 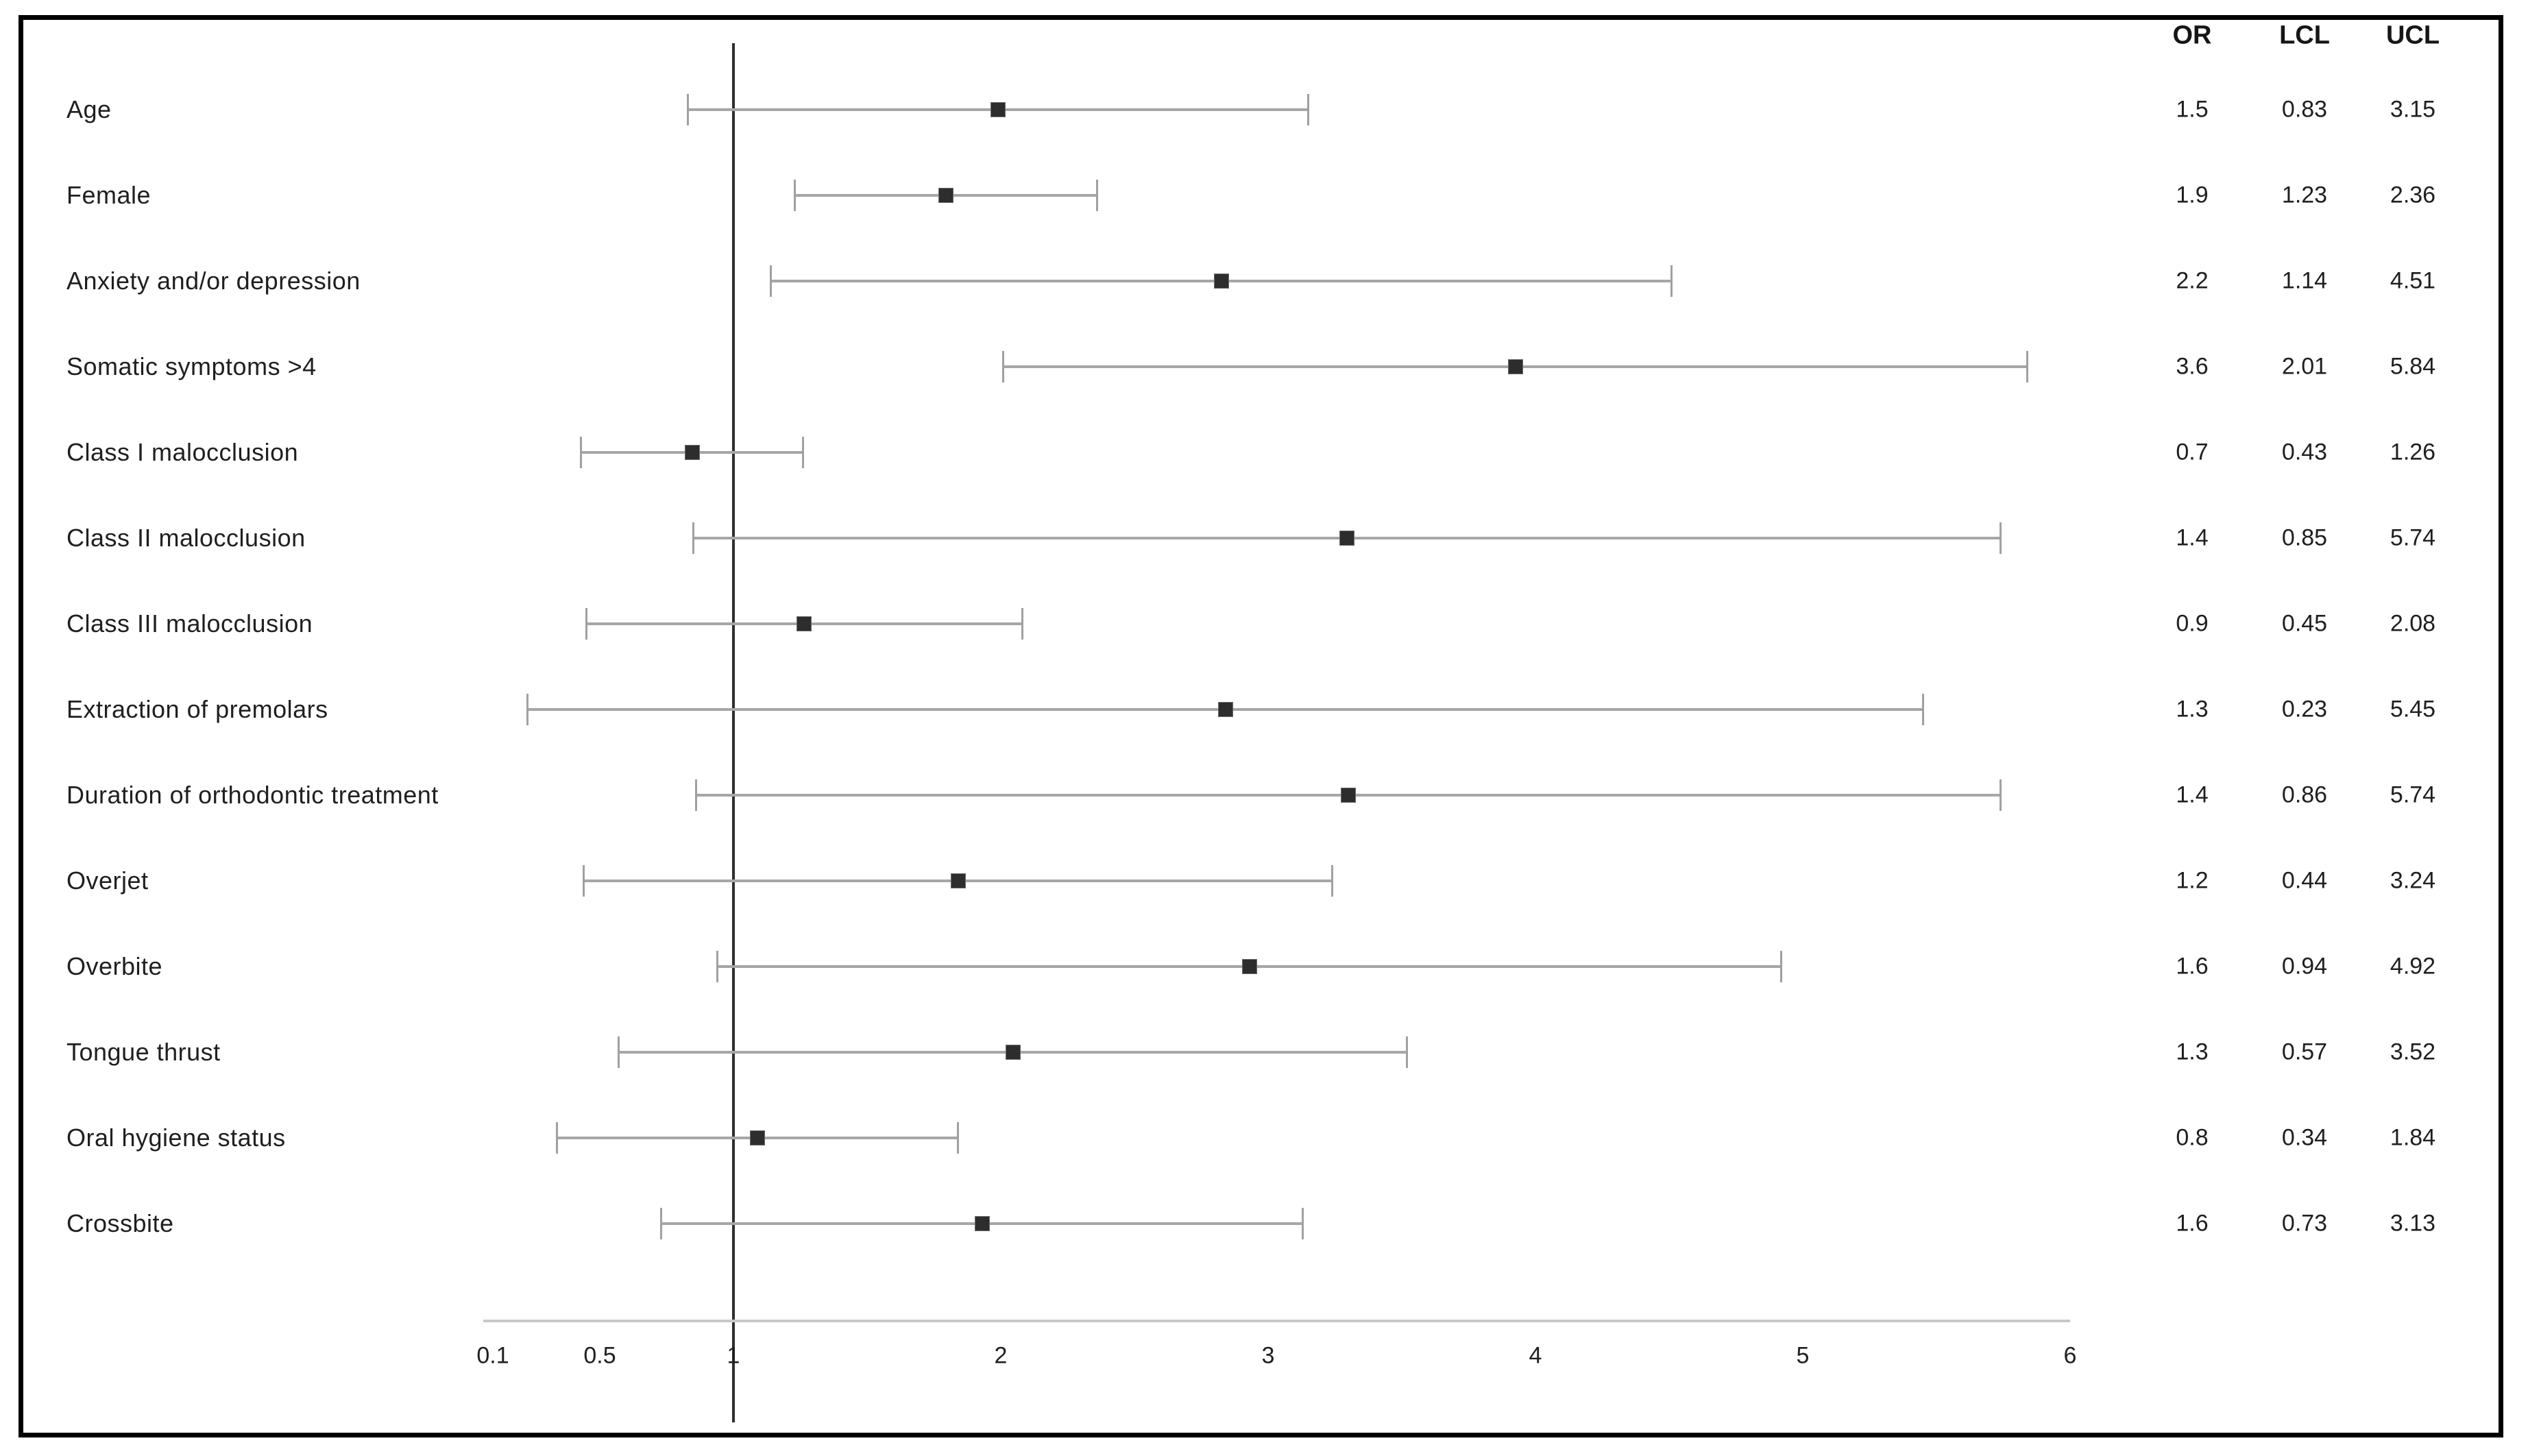 What do you see at coordinates (2192, 195) in the screenshot?
I see `or-value: 1.9` at bounding box center [2192, 195].